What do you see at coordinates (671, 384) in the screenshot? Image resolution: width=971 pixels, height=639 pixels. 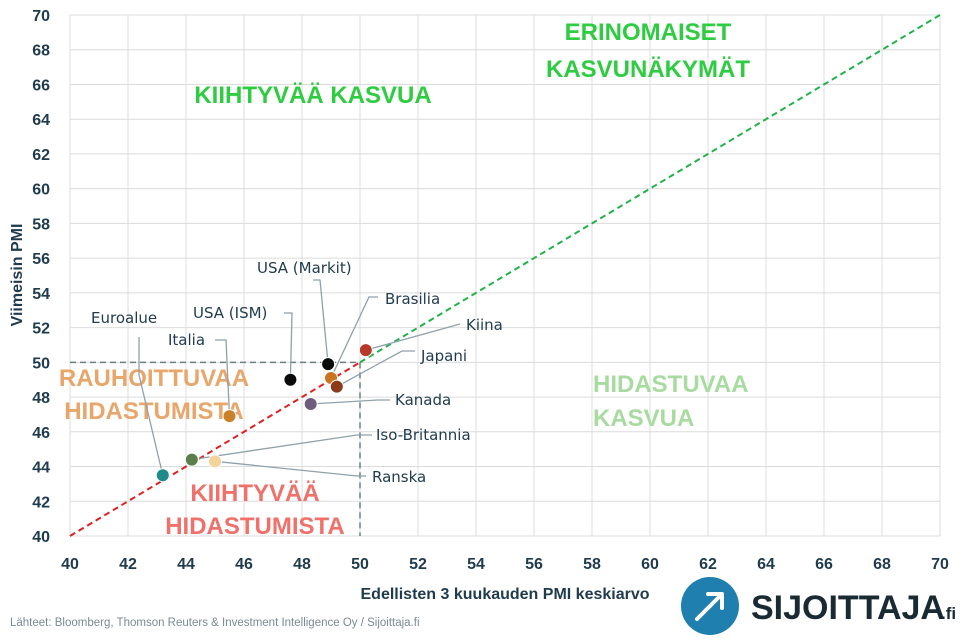 I see `zone-label: HIDASTUVAA` at bounding box center [671, 384].